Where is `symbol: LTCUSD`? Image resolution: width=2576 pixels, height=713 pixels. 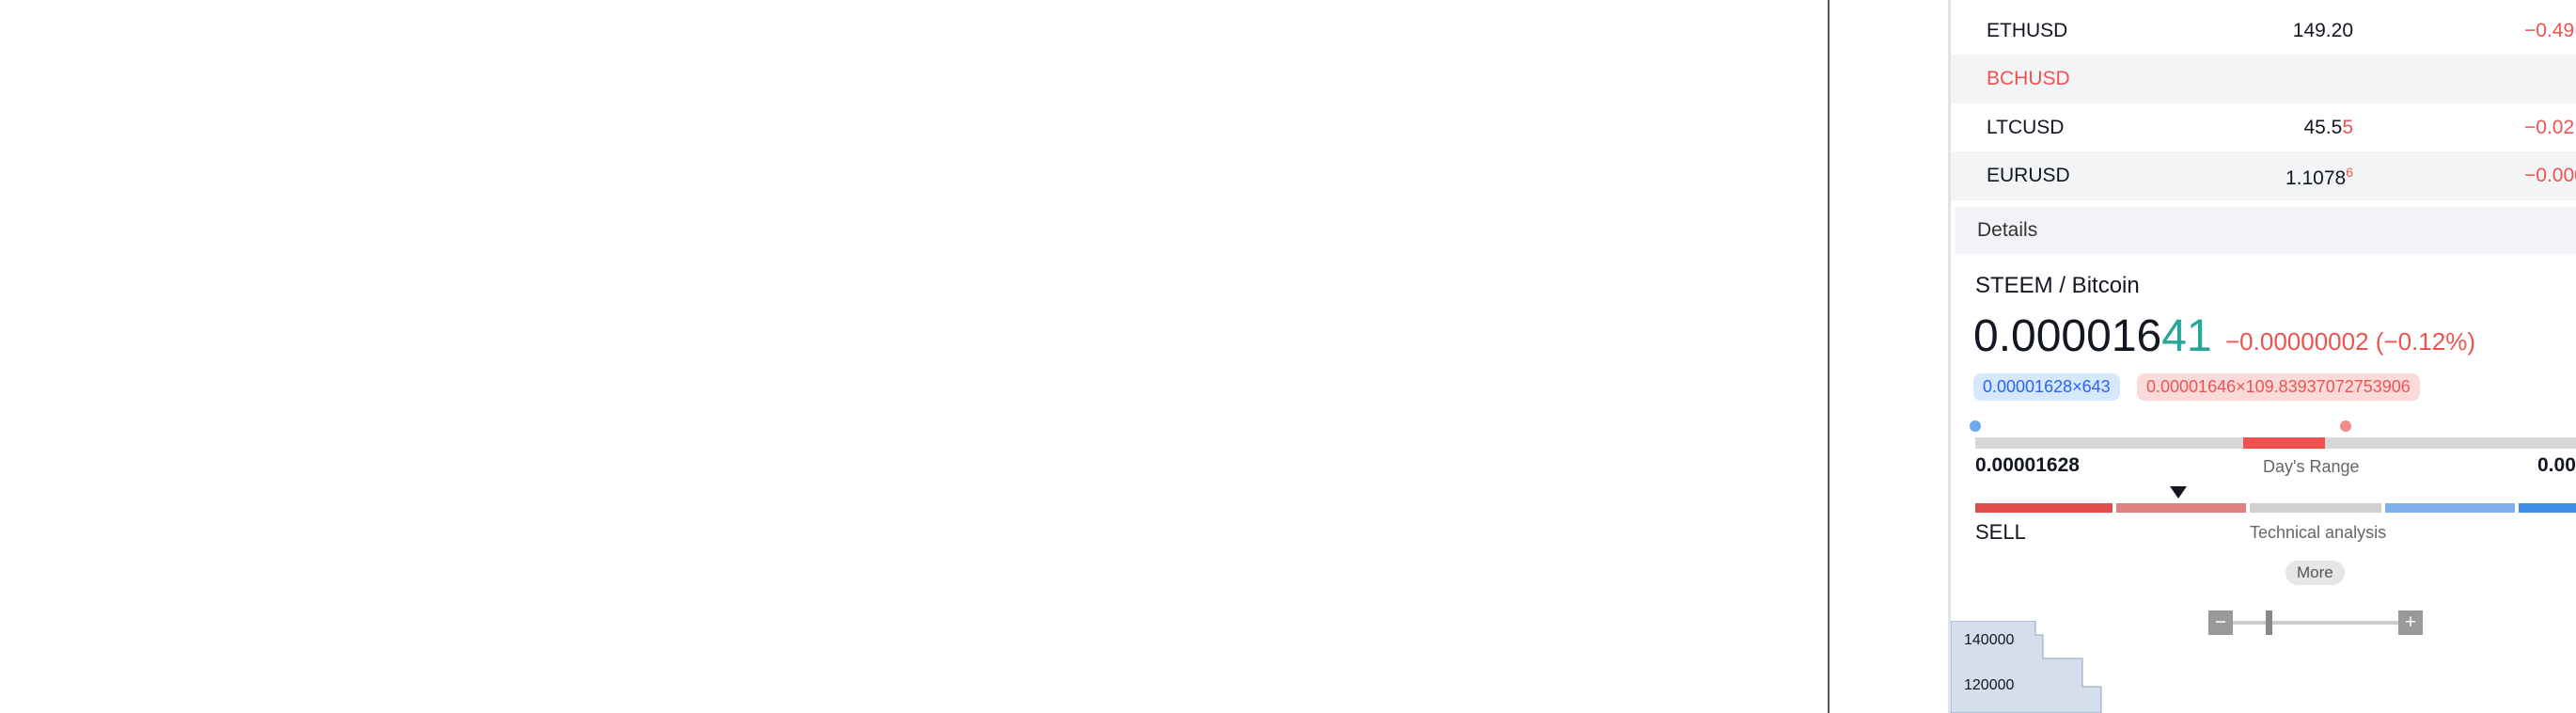
symbol: LTCUSD is located at coordinates (2026, 127).